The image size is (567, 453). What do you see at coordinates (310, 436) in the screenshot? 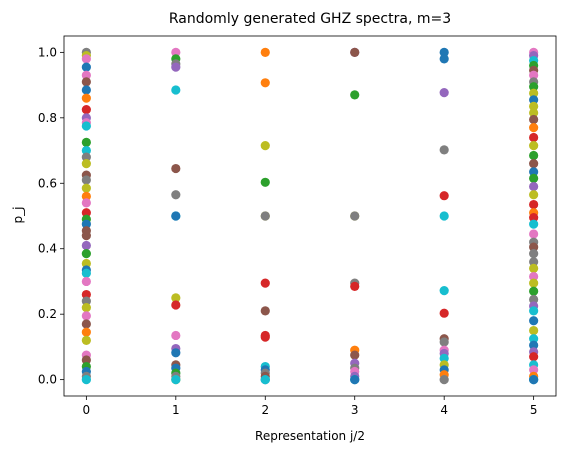
I see `x-axis-label: Representation j/2` at bounding box center [310, 436].